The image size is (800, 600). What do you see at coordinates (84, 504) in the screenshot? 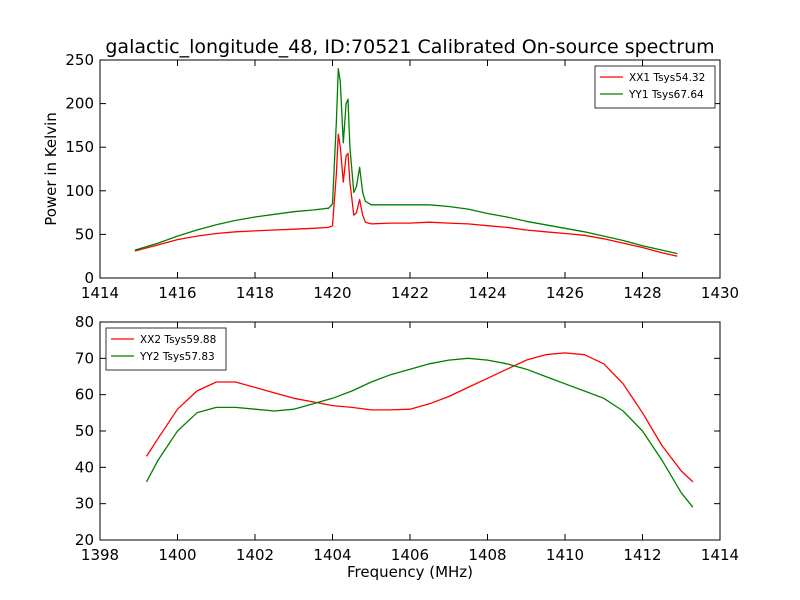
I see `y-tick-label: 30` at bounding box center [84, 504].